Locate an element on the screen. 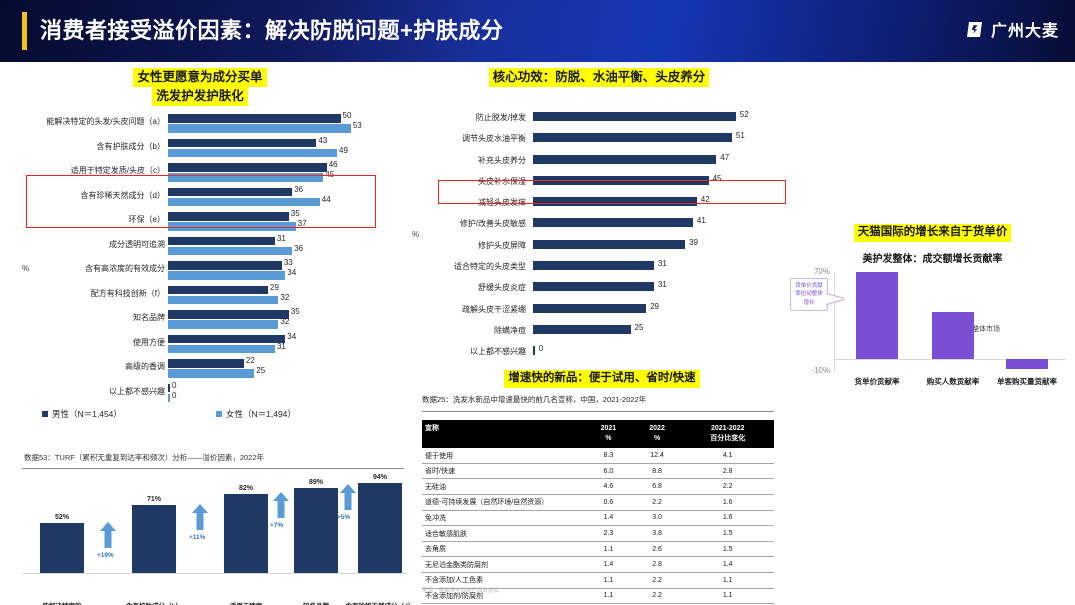 Image resolution: width=1075 pixels, height=605 pixels. table-cell: 3.0 is located at coordinates (657, 518).